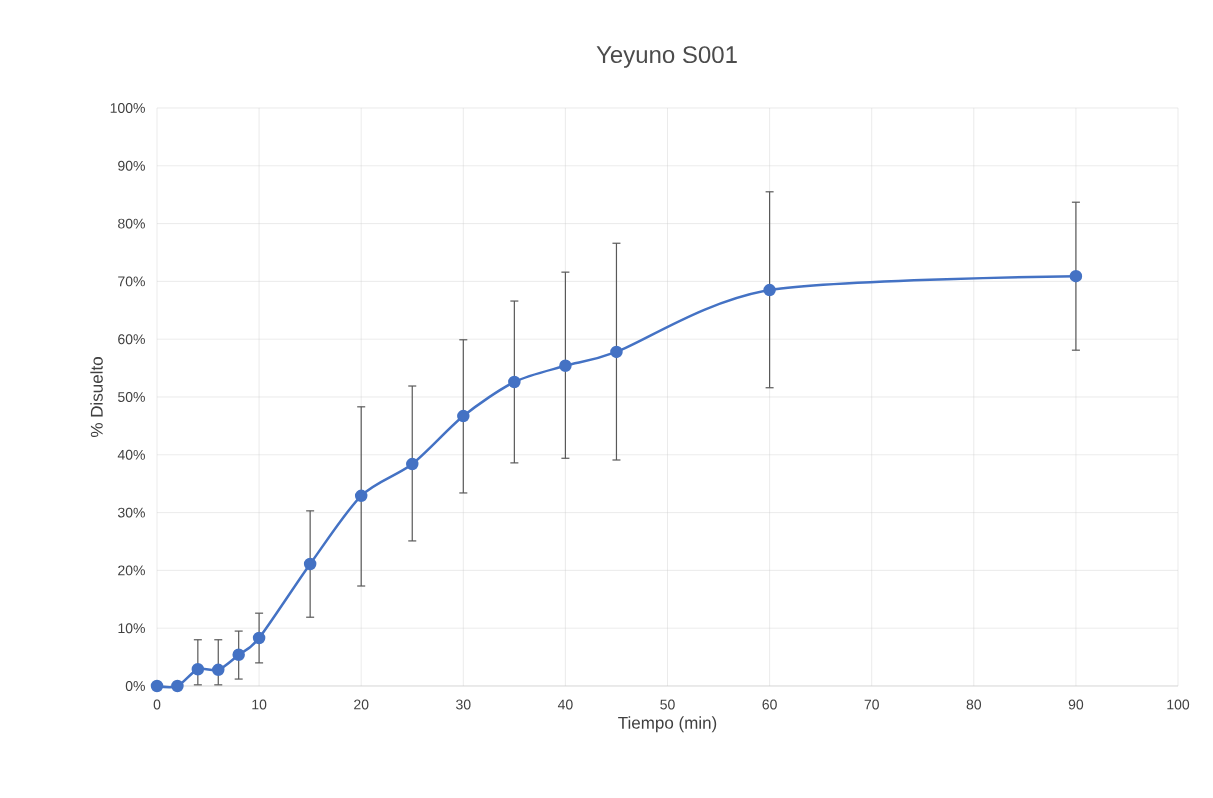  Describe the element at coordinates (974, 704) in the screenshot. I see `x-tick-label: 80` at that location.